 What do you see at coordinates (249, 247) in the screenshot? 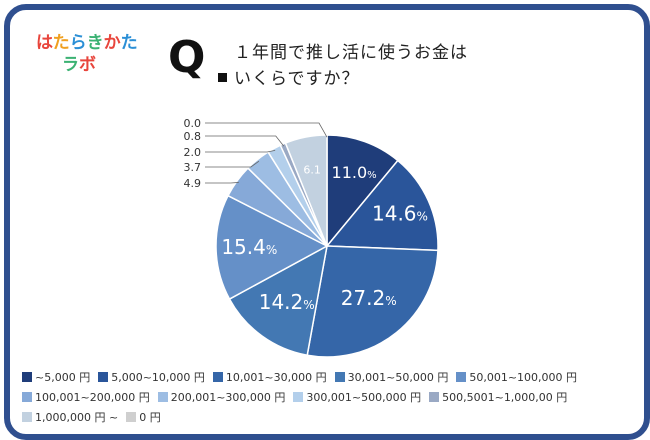
I see `slice-value-label: 15.4%` at bounding box center [249, 247].